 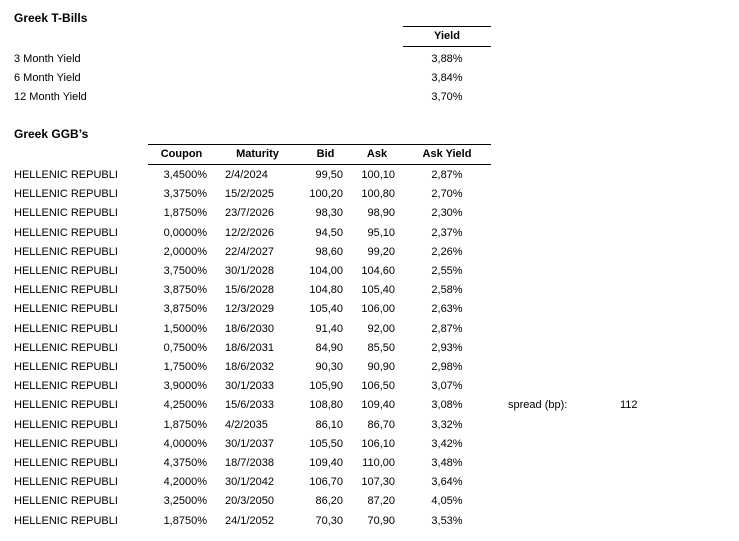 I want to click on maturity-cell: 15/6/2028, so click(x=249, y=290).